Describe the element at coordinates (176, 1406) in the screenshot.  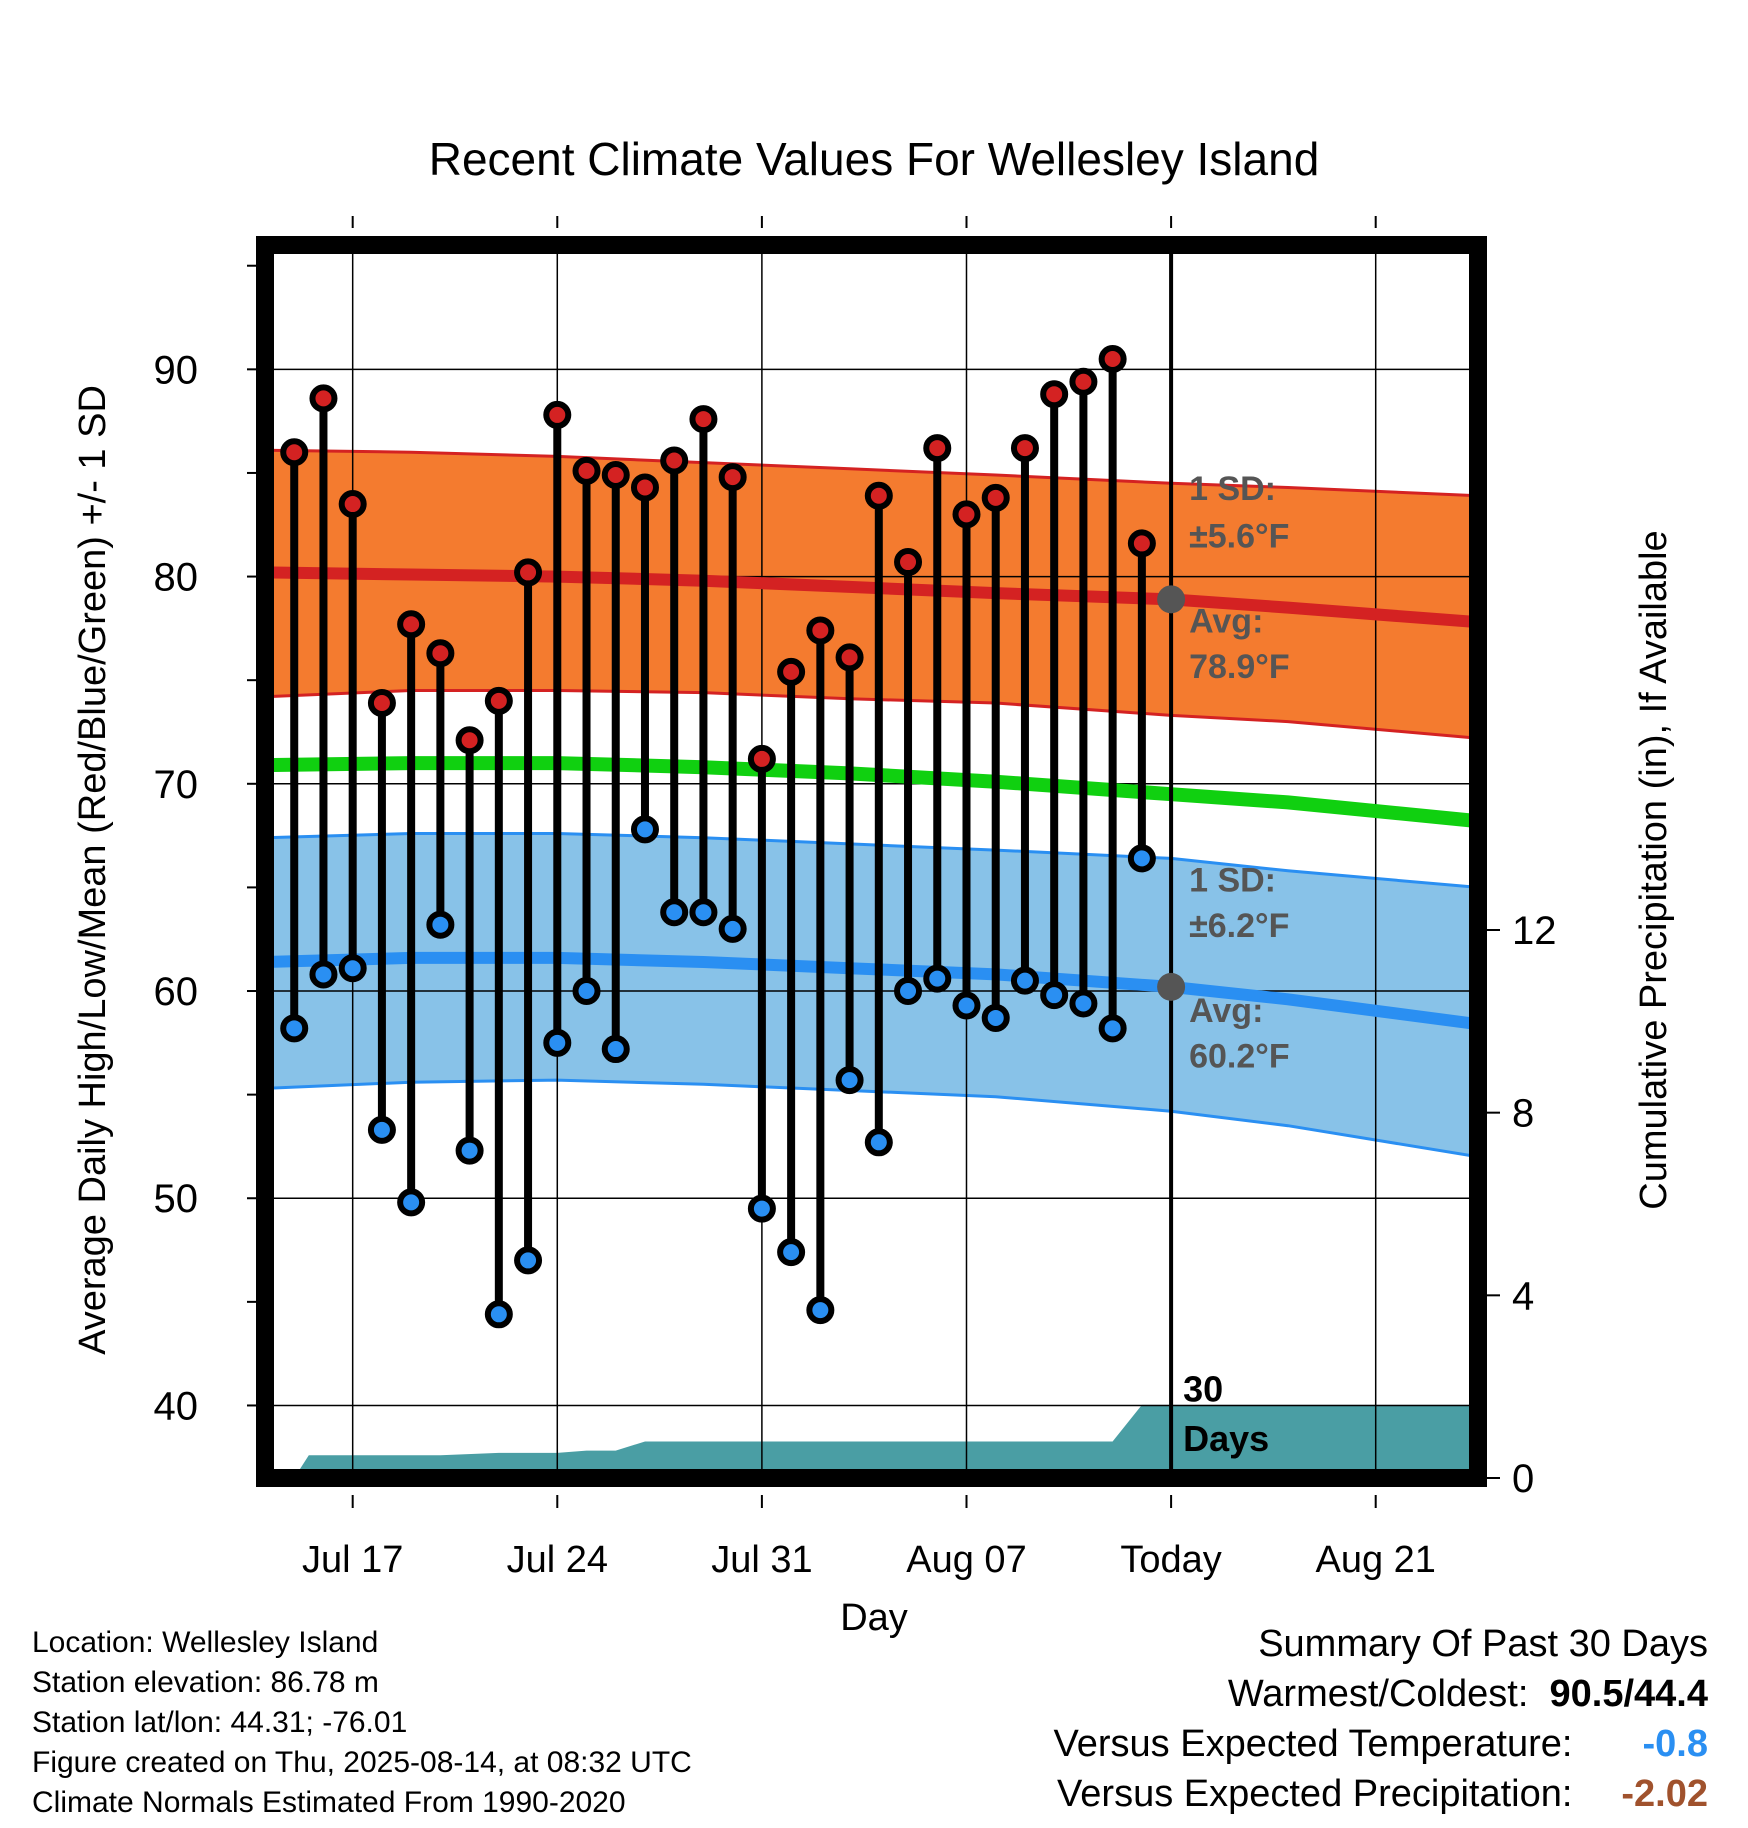
I see `y-tick-label: 40` at that location.